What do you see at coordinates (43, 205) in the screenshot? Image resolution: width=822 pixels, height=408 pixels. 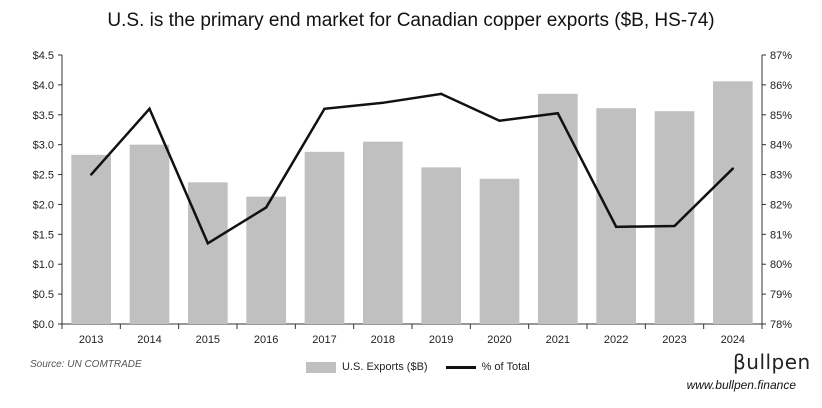 I see `left-tick-label: $2.0` at bounding box center [43, 205].